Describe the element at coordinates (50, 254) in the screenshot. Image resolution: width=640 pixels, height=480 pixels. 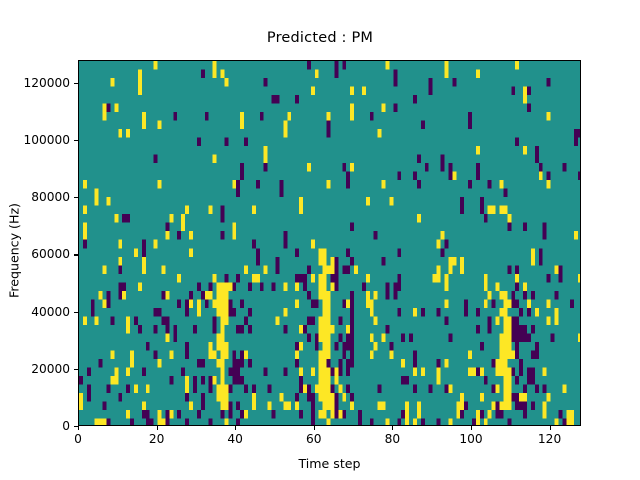
I see `y-tick-label: 60000` at that location.